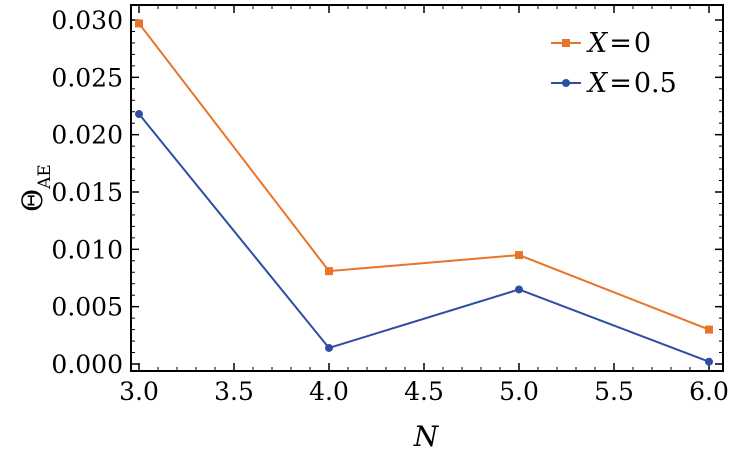  What do you see at coordinates (87, 364) in the screenshot?
I see `y-tick-label: 0.000` at bounding box center [87, 364].